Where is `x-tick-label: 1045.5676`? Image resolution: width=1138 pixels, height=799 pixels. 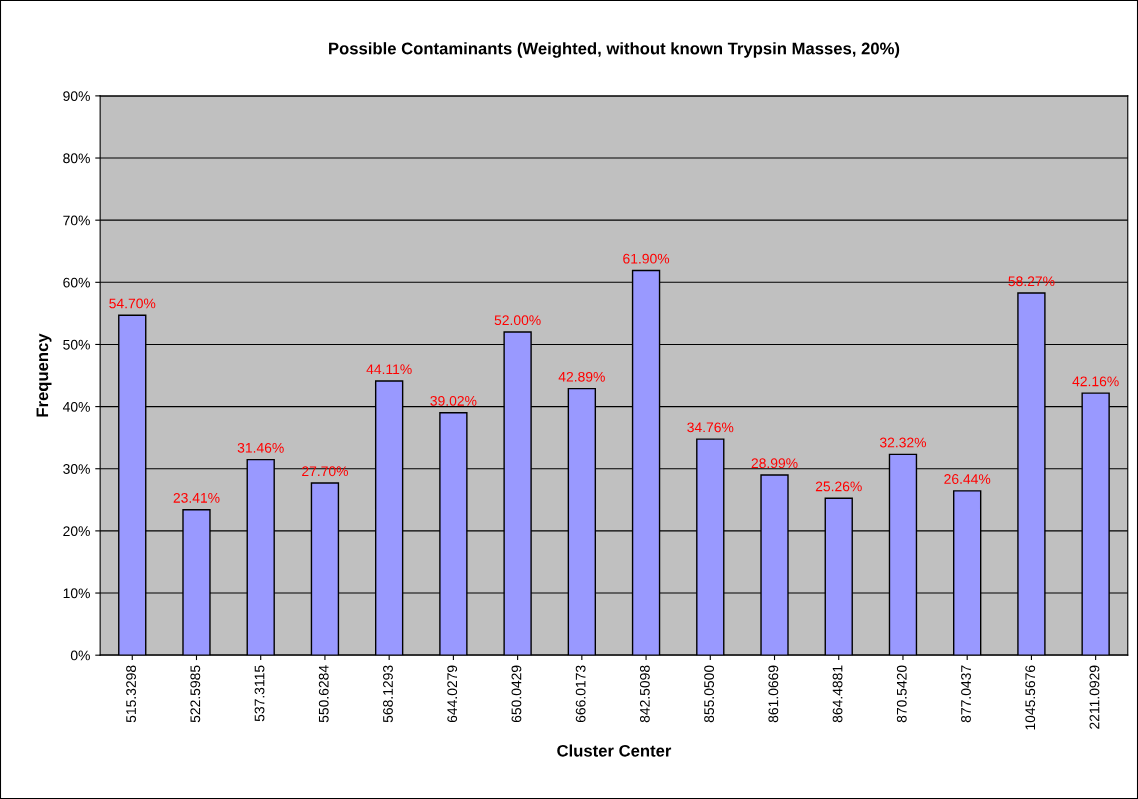
x-tick-label: 1045.5676 is located at coordinates (1030, 697).